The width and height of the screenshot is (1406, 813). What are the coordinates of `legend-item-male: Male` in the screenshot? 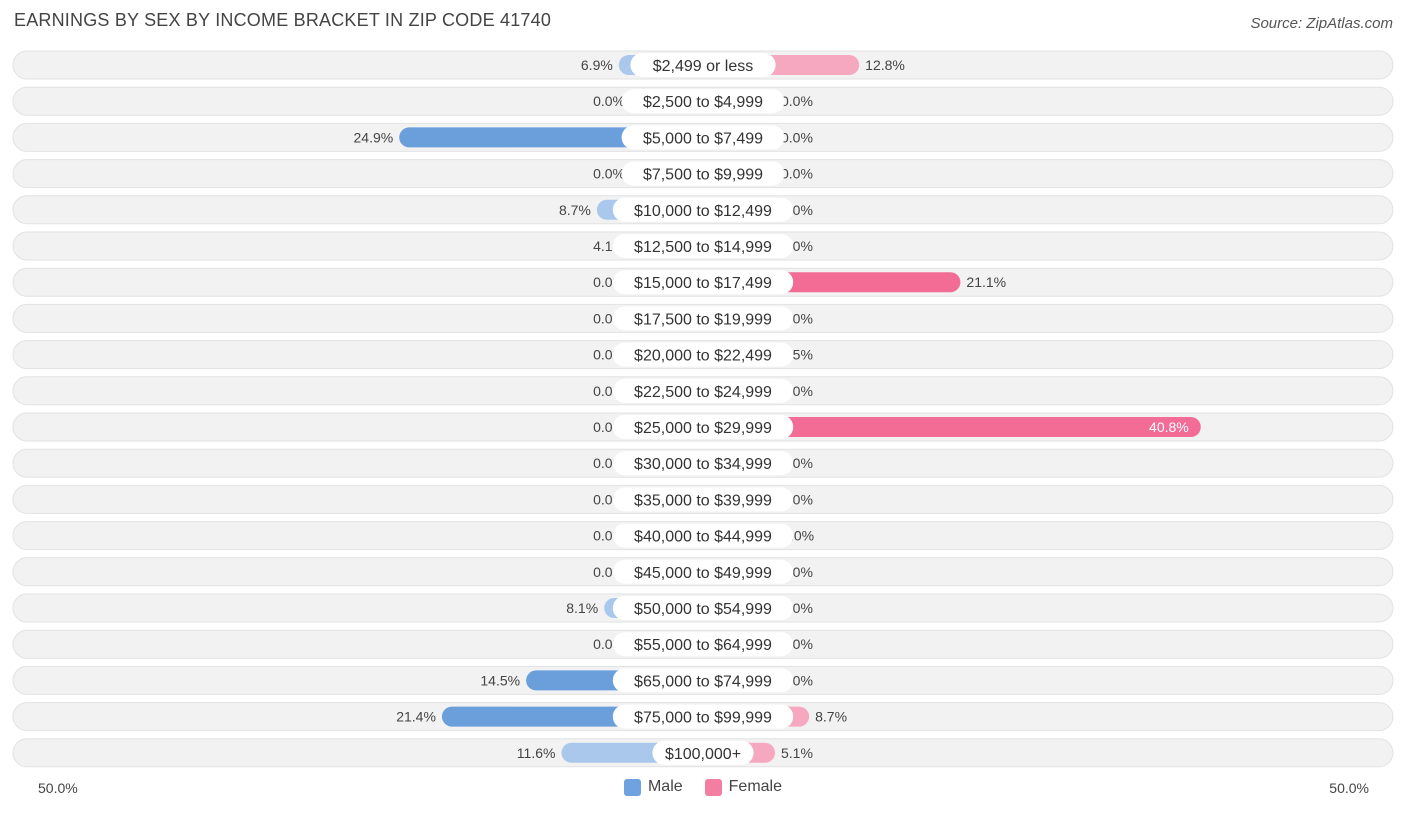 It's located at (653, 787).